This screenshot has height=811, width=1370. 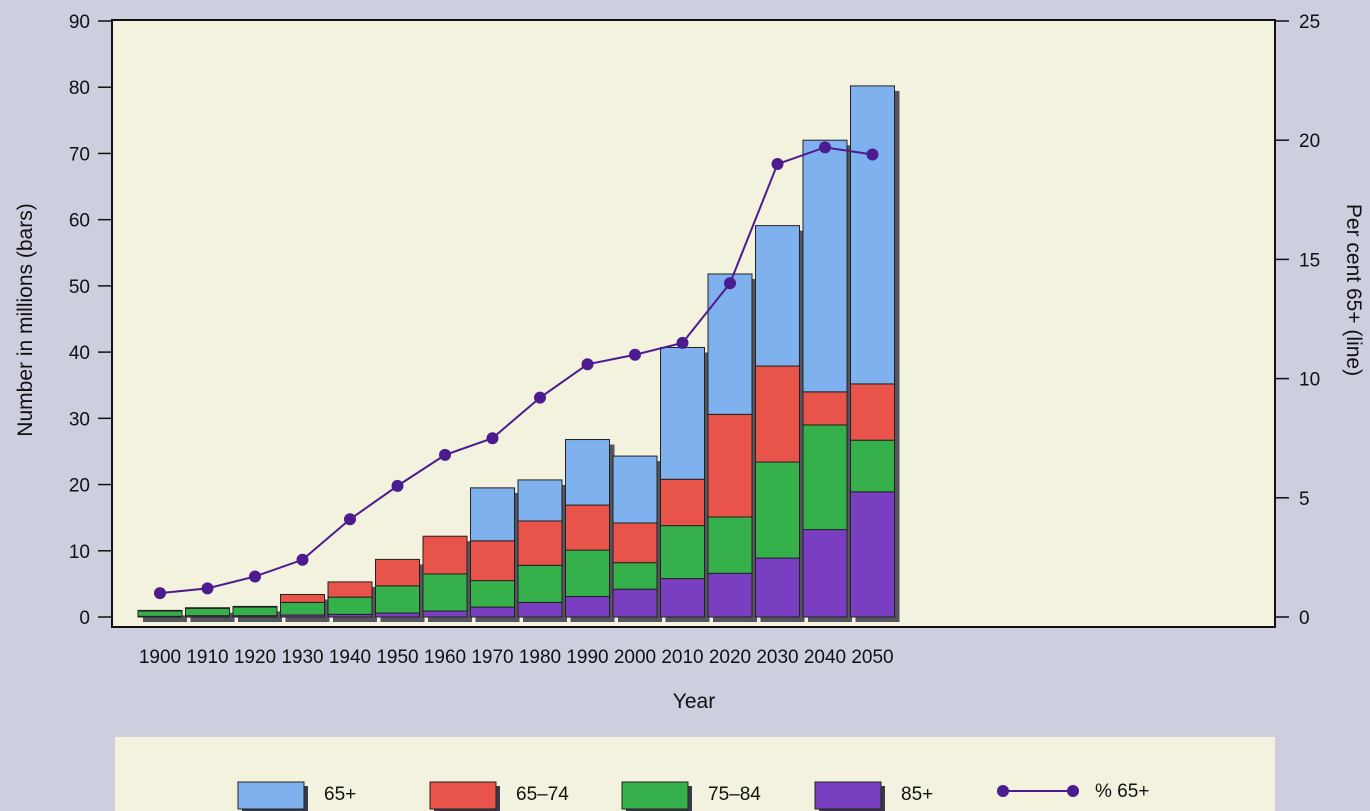 What do you see at coordinates (682, 598) in the screenshot?
I see `bar-segment-85--2010` at bounding box center [682, 598].